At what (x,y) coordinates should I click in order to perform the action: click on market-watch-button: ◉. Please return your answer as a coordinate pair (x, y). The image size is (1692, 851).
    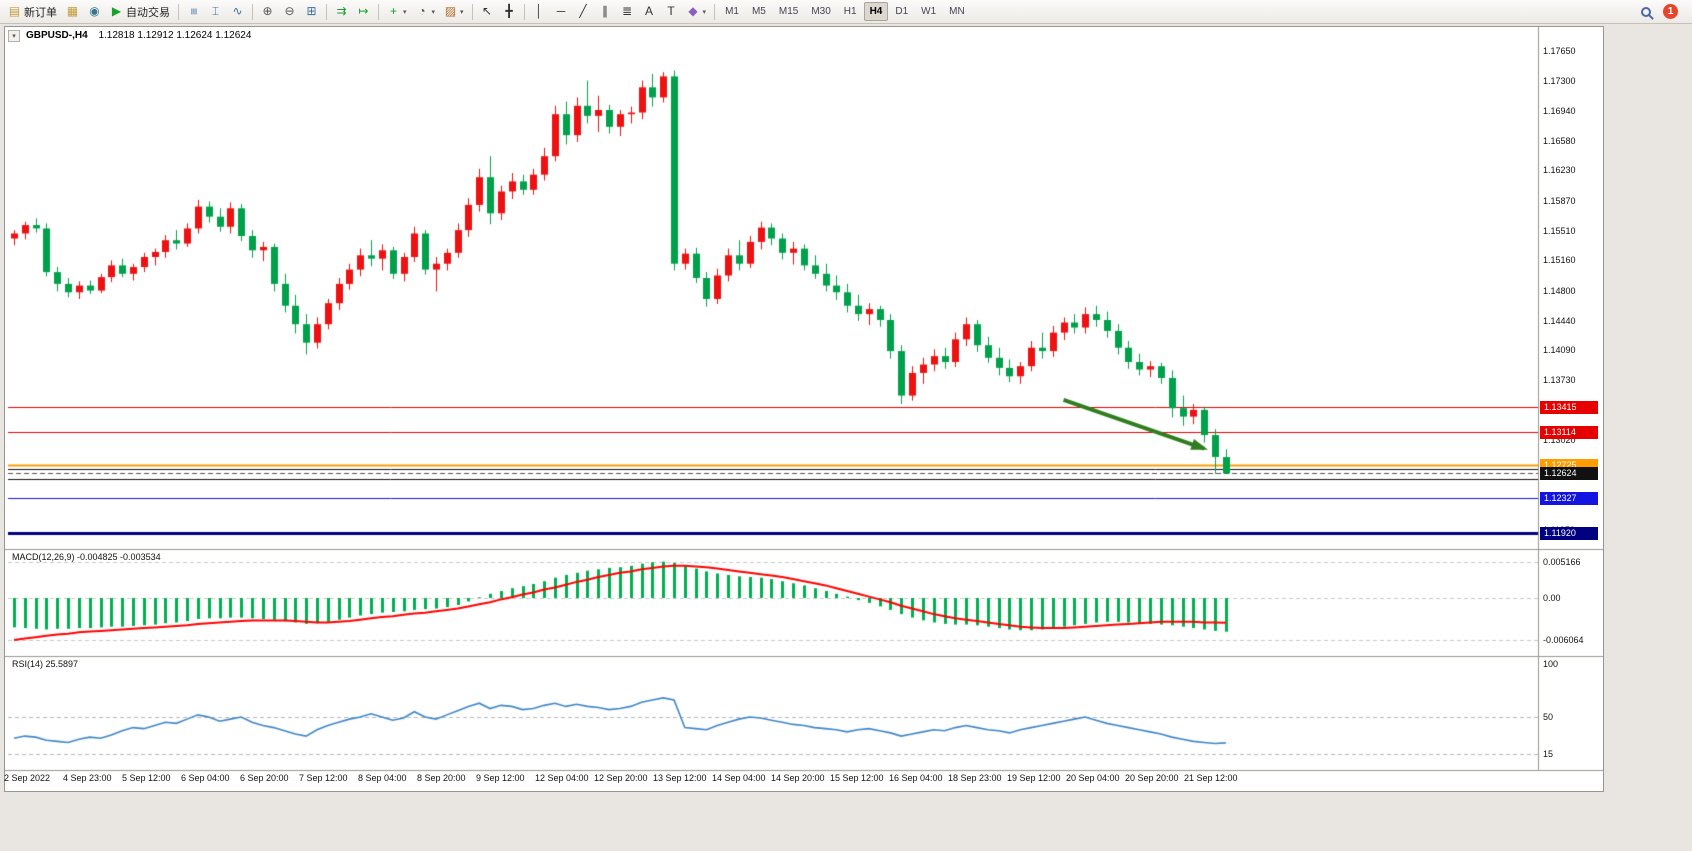
    Looking at the image, I should click on (94, 12).